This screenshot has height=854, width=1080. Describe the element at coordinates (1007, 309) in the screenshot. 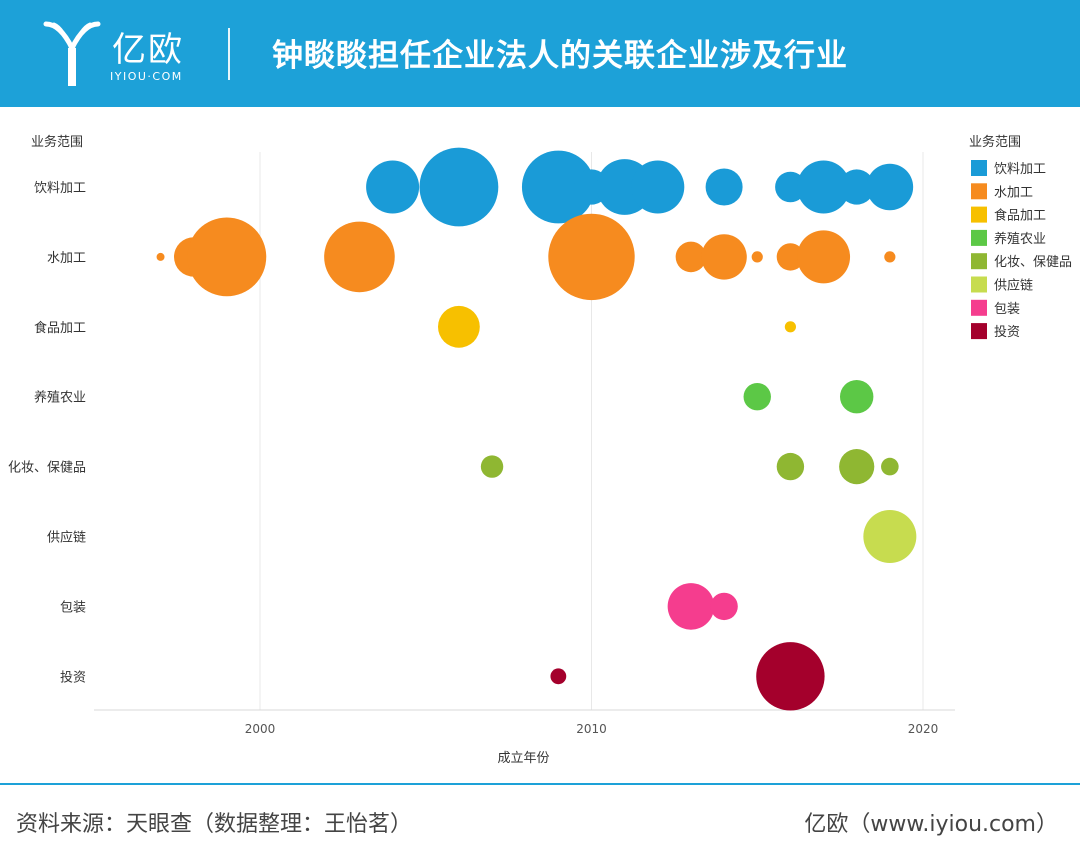

I see `legend-label-6: 包装` at that location.